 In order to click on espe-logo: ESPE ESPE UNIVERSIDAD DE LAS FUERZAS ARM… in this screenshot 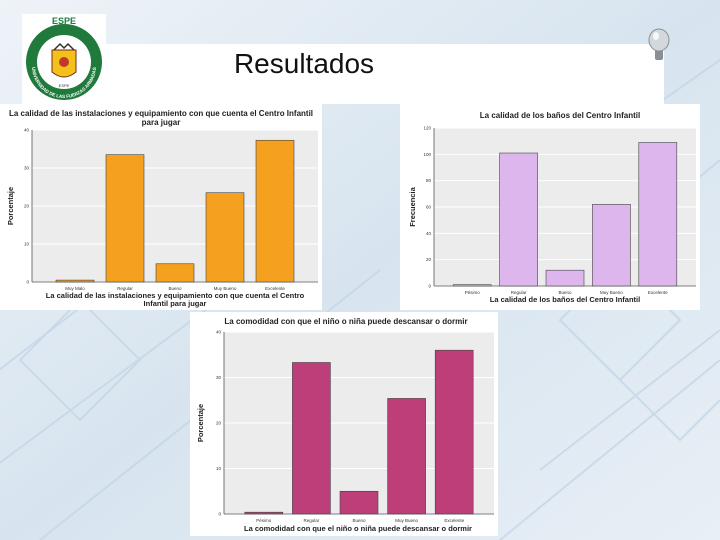, I will do `click(64, 60)`.